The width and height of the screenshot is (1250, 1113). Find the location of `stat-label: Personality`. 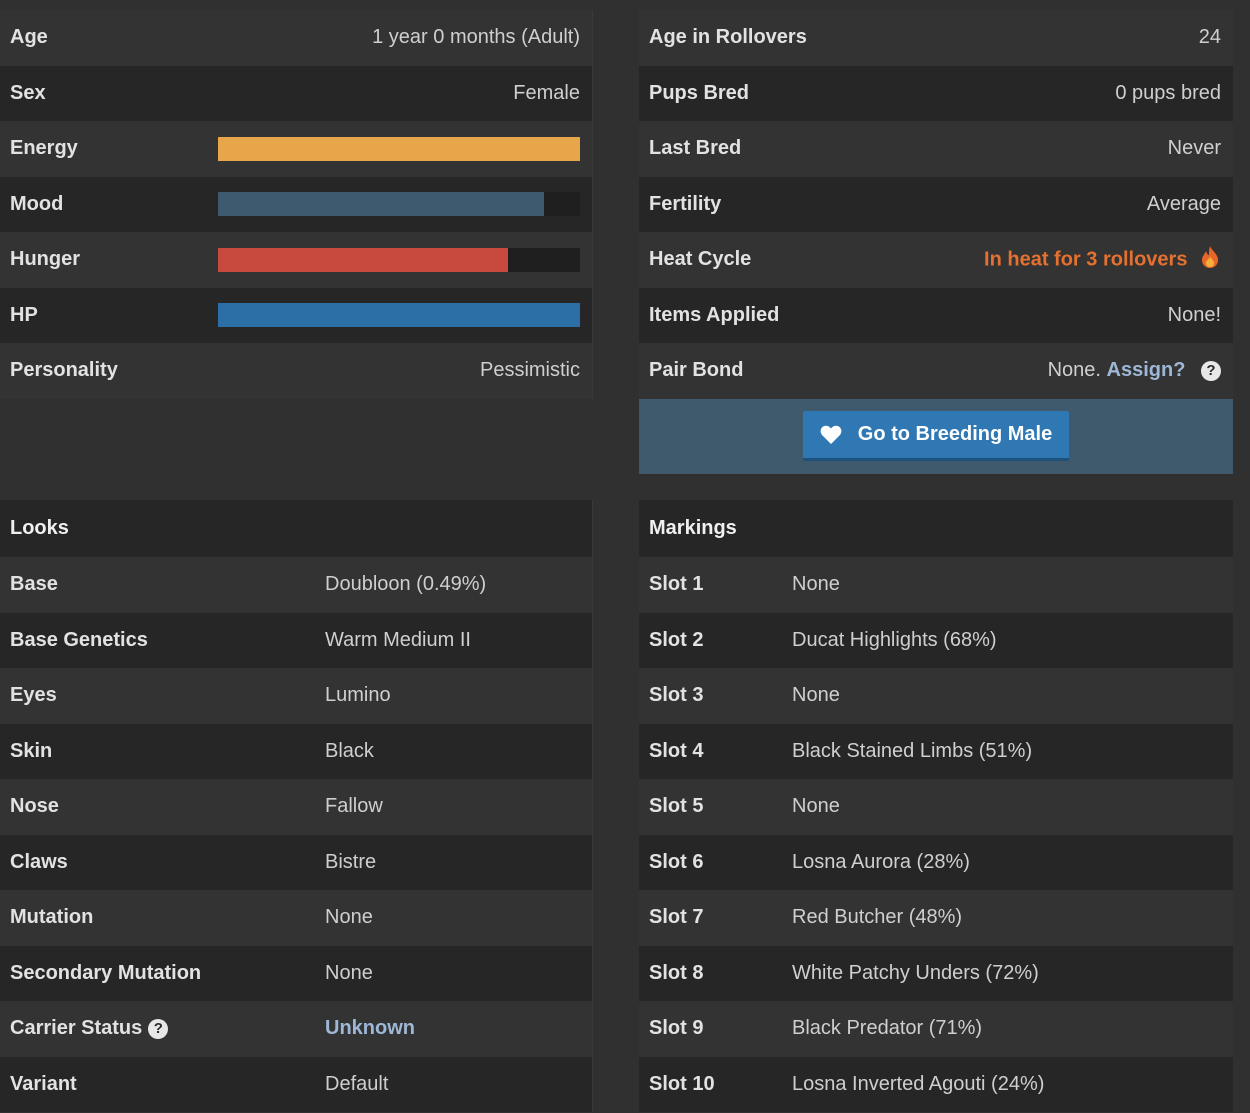

stat-label: Personality is located at coordinates (64, 370).